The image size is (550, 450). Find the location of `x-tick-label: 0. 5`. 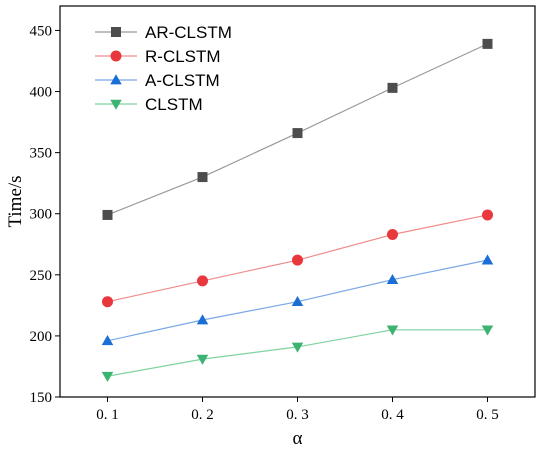

x-tick-label: 0. 5 is located at coordinates (487, 415).